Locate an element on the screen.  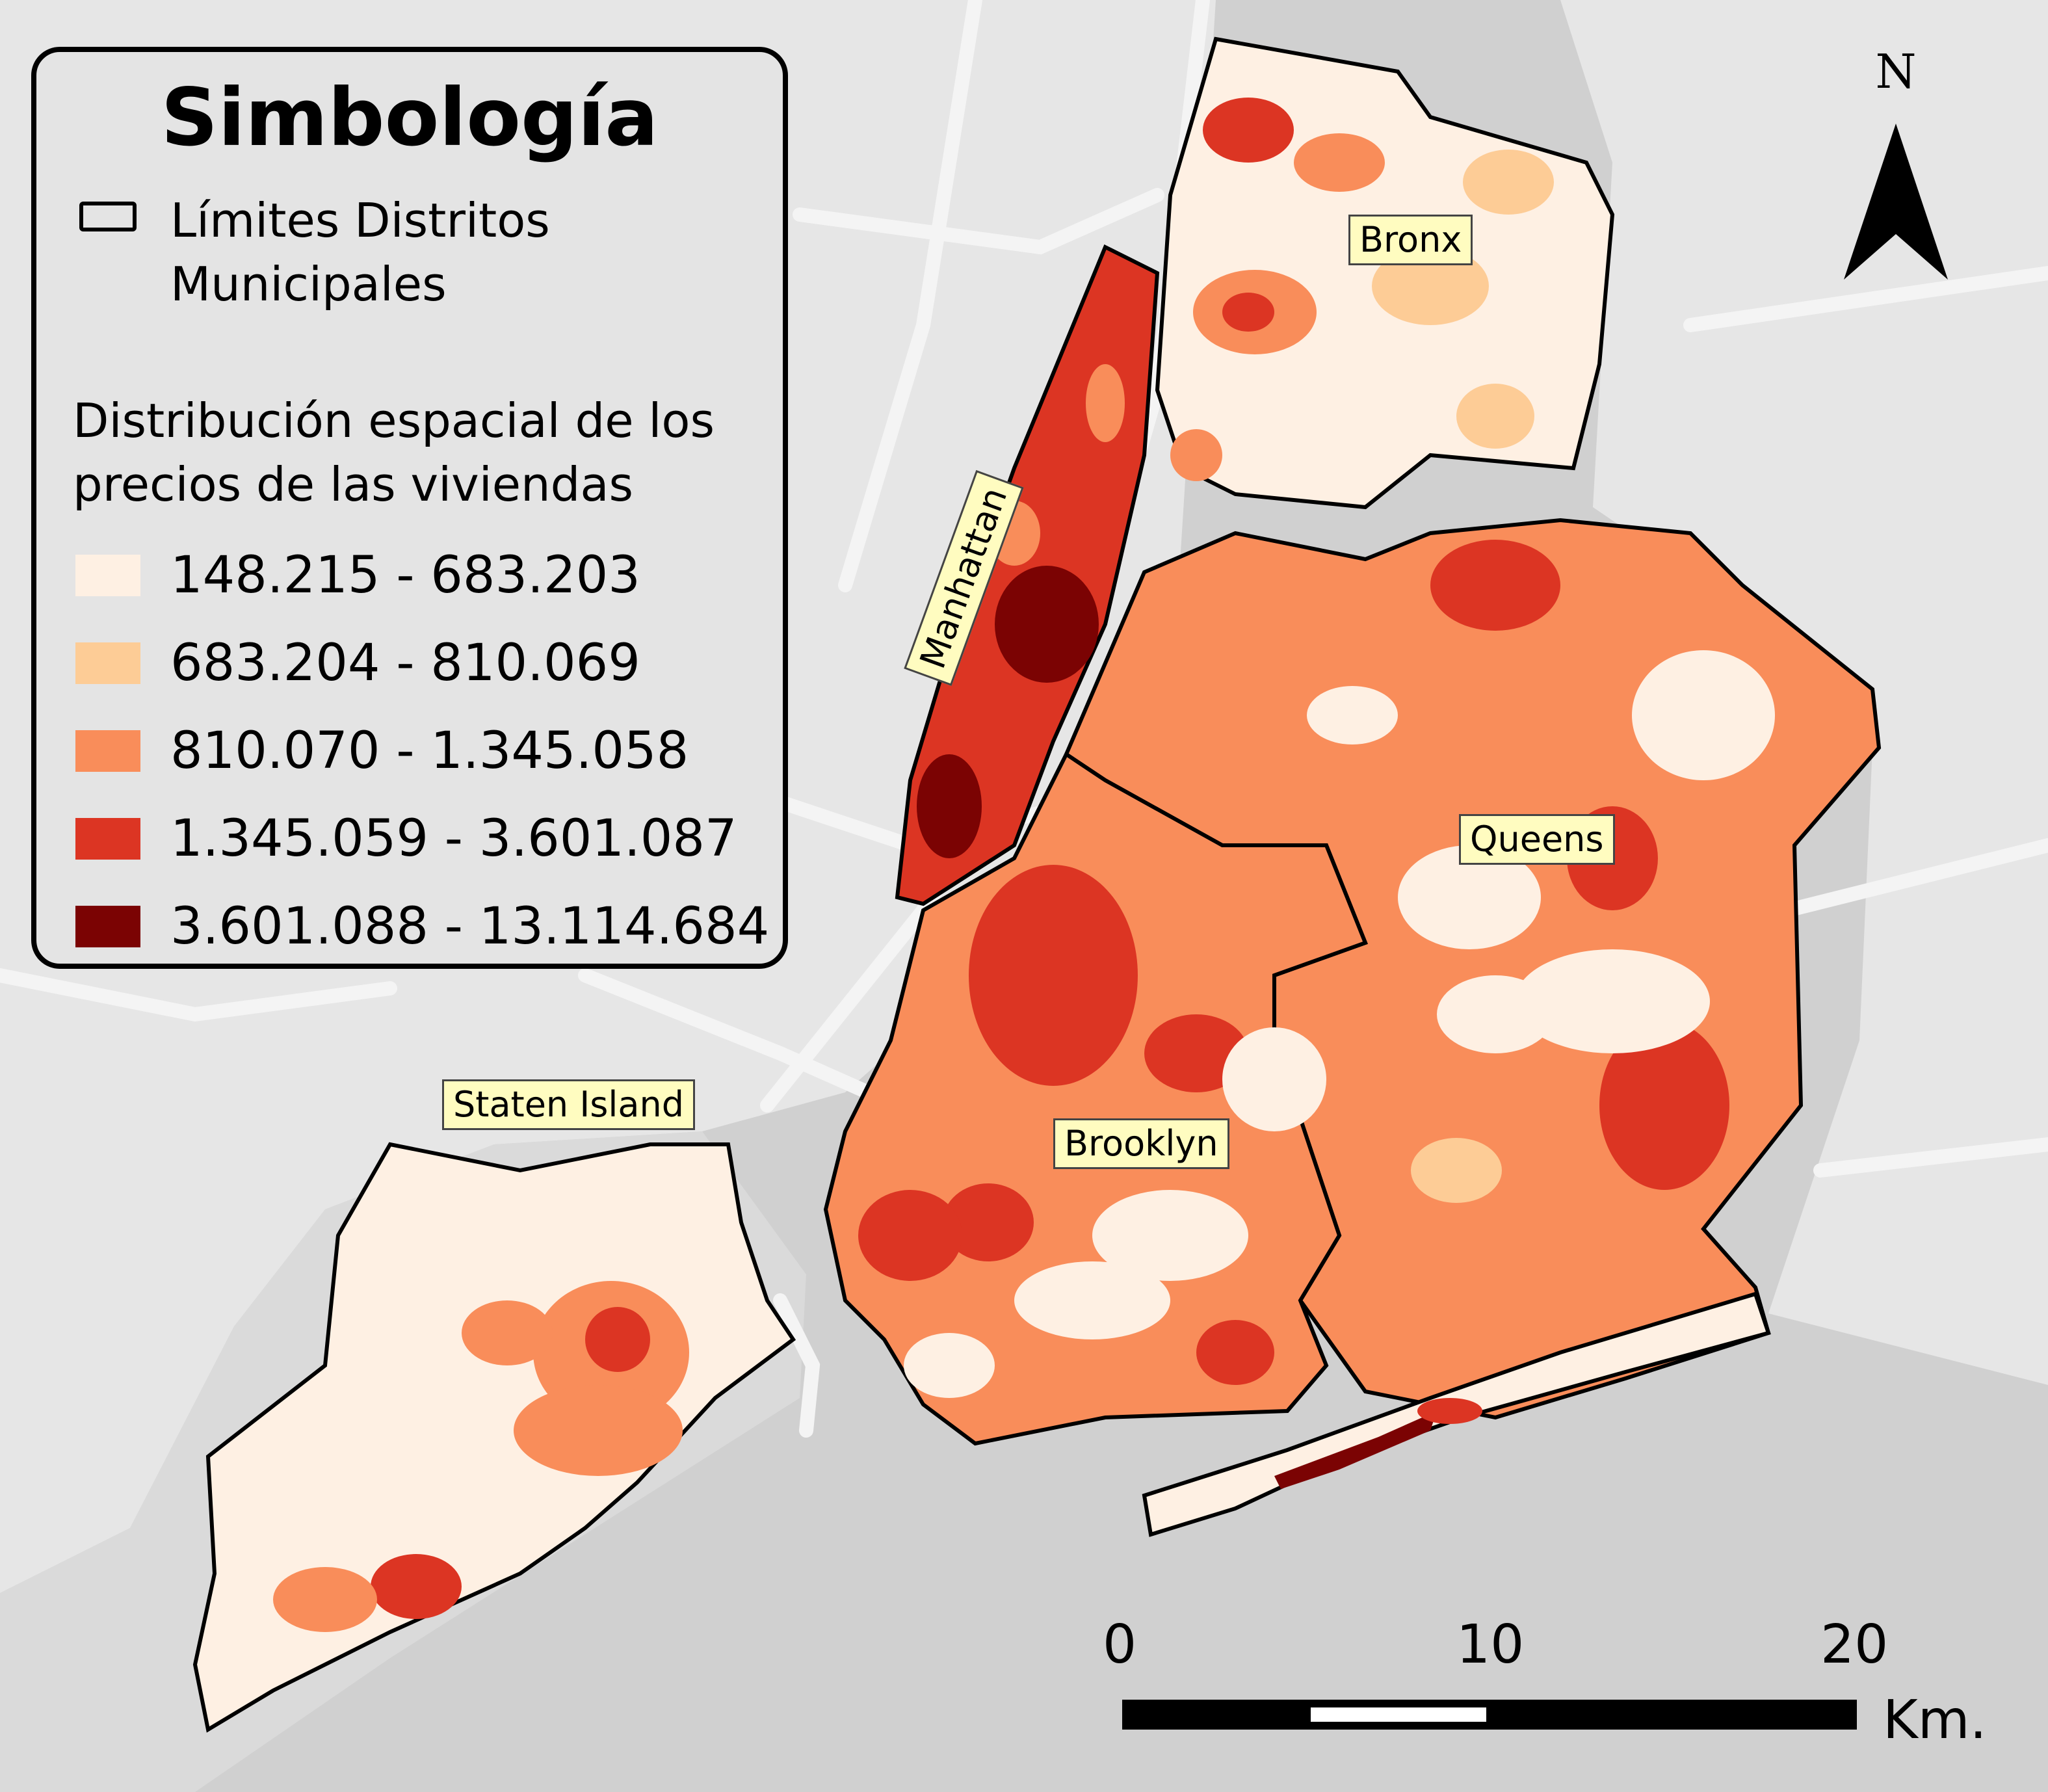
place-label-bronx: Bronx is located at coordinates (1410, 240).